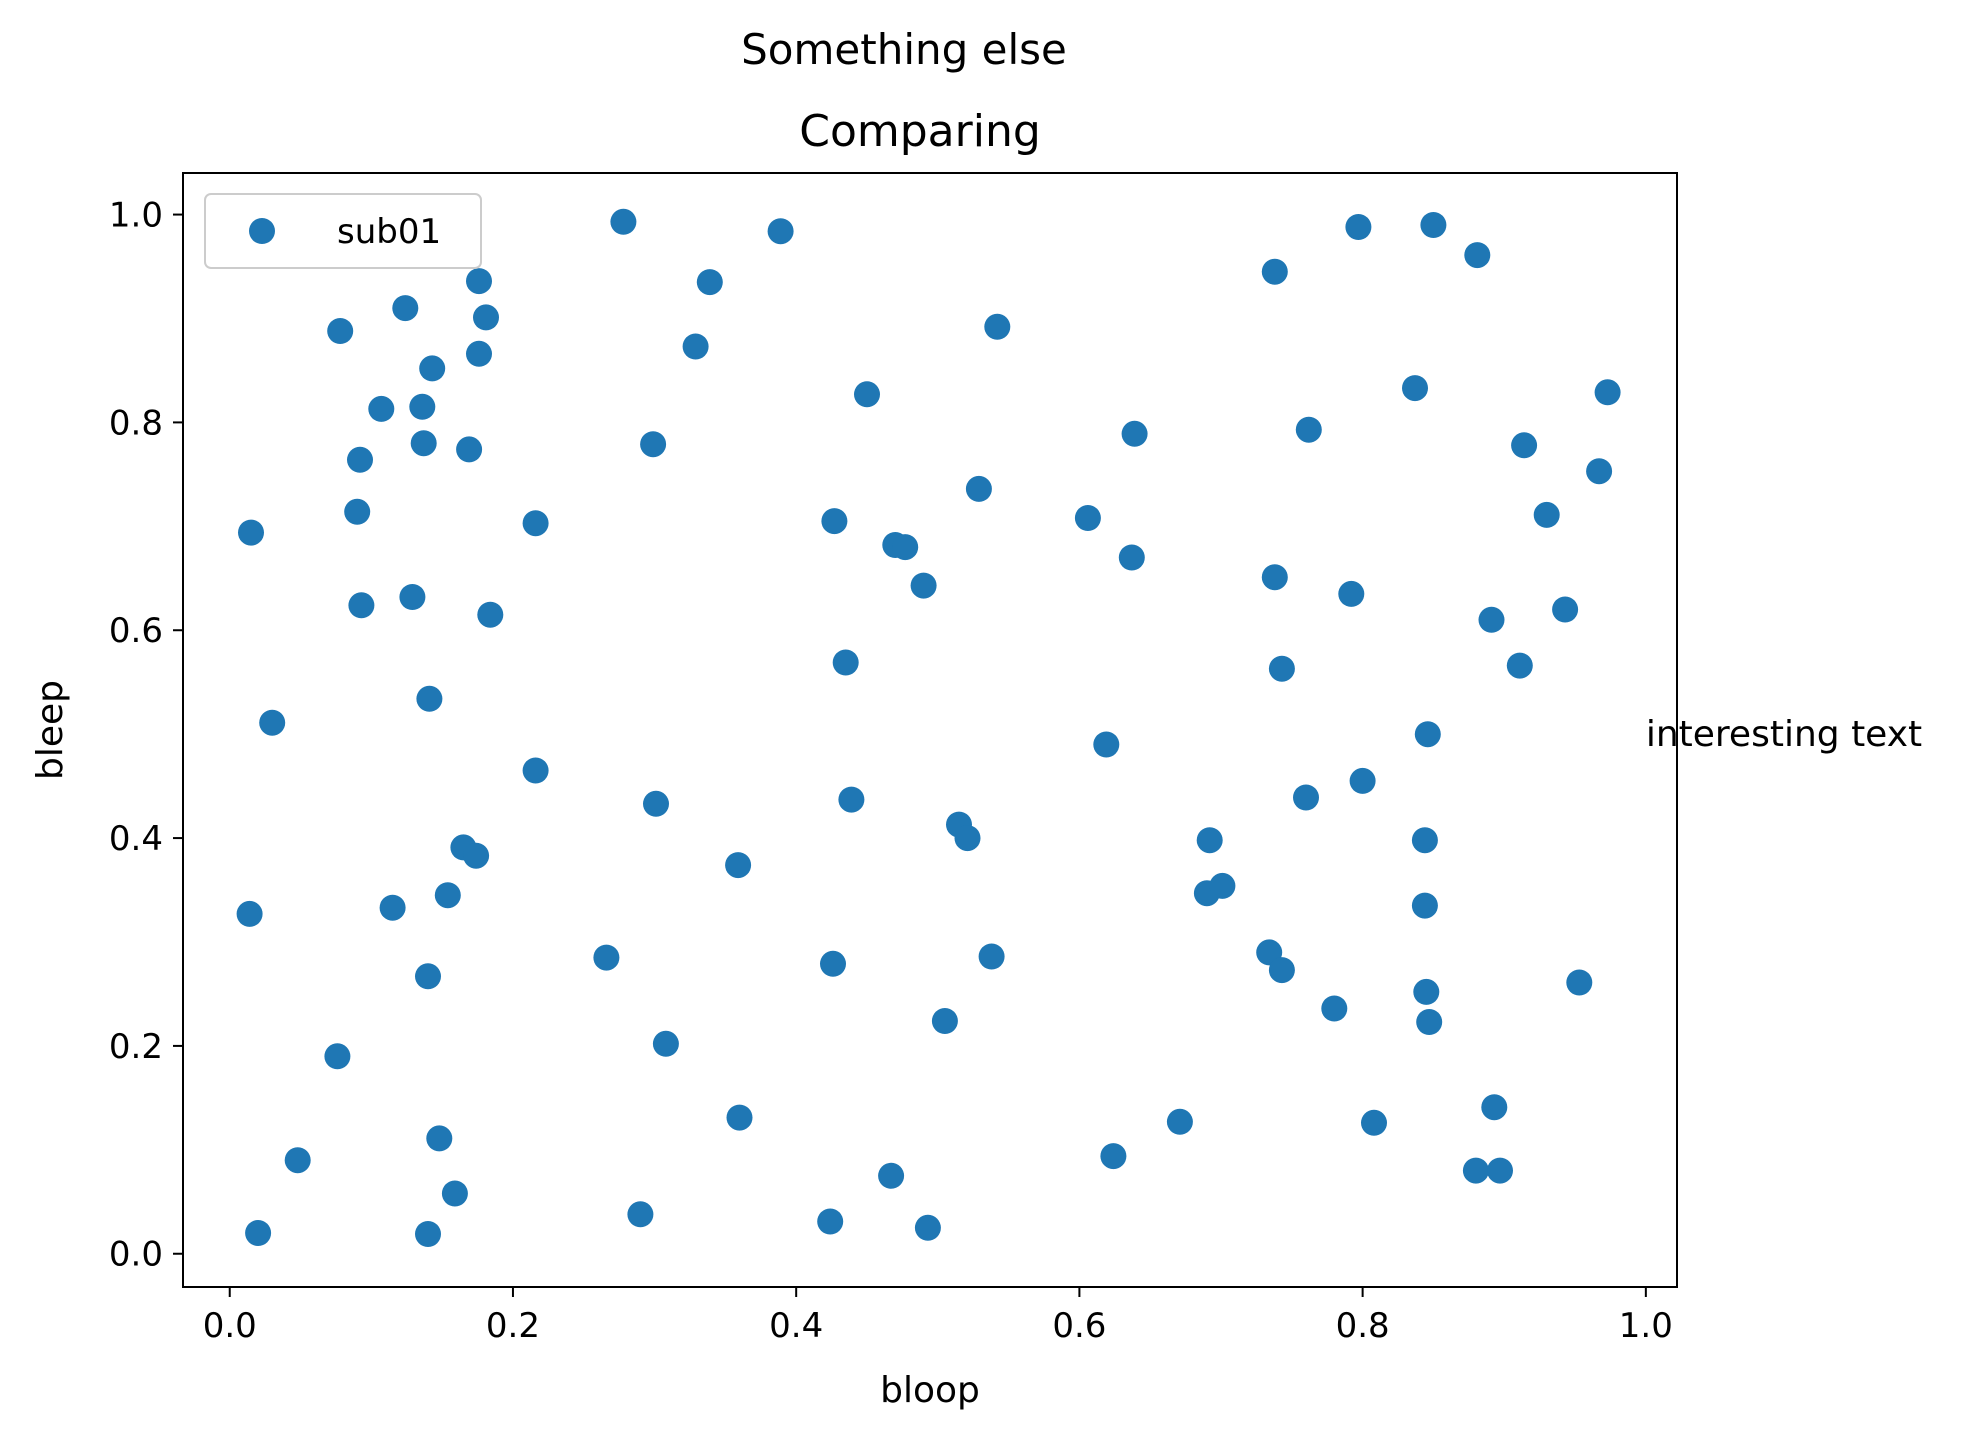 The width and height of the screenshot is (1988, 1438). I want to click on y-tick-label: 0.4, so click(136, 839).